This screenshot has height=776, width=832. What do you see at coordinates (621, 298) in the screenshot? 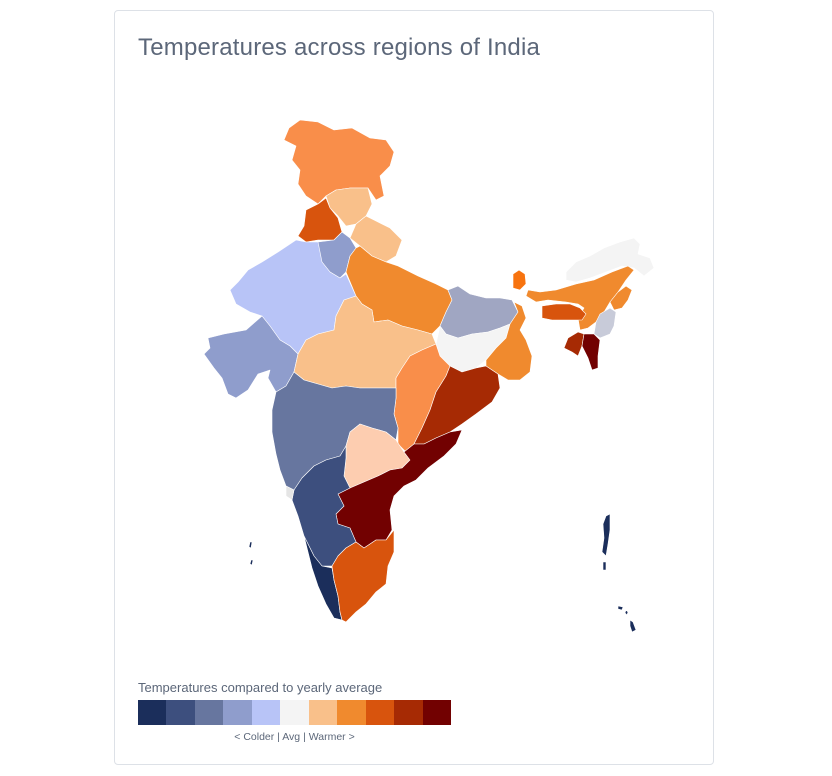
I see `region-nagaland: Nagaland` at bounding box center [621, 298].